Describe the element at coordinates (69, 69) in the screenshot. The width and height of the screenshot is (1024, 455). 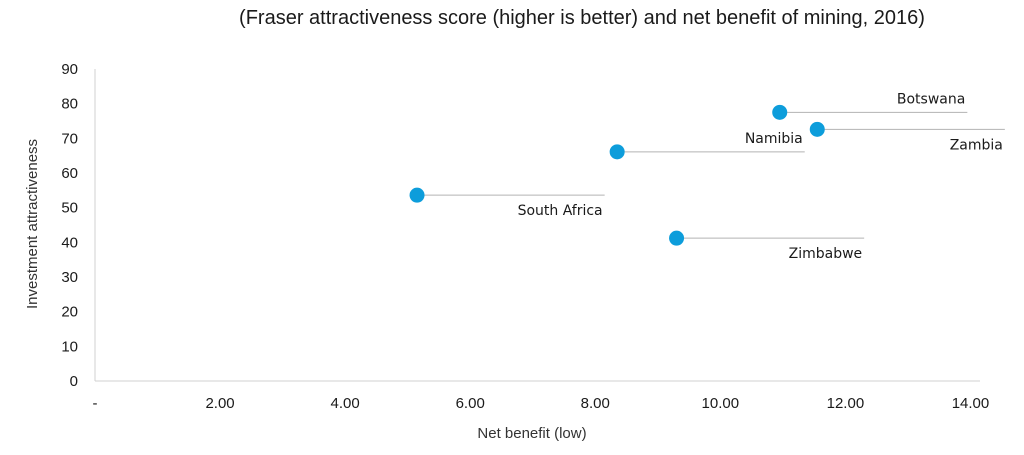
I see `y-tick-label: 90` at that location.